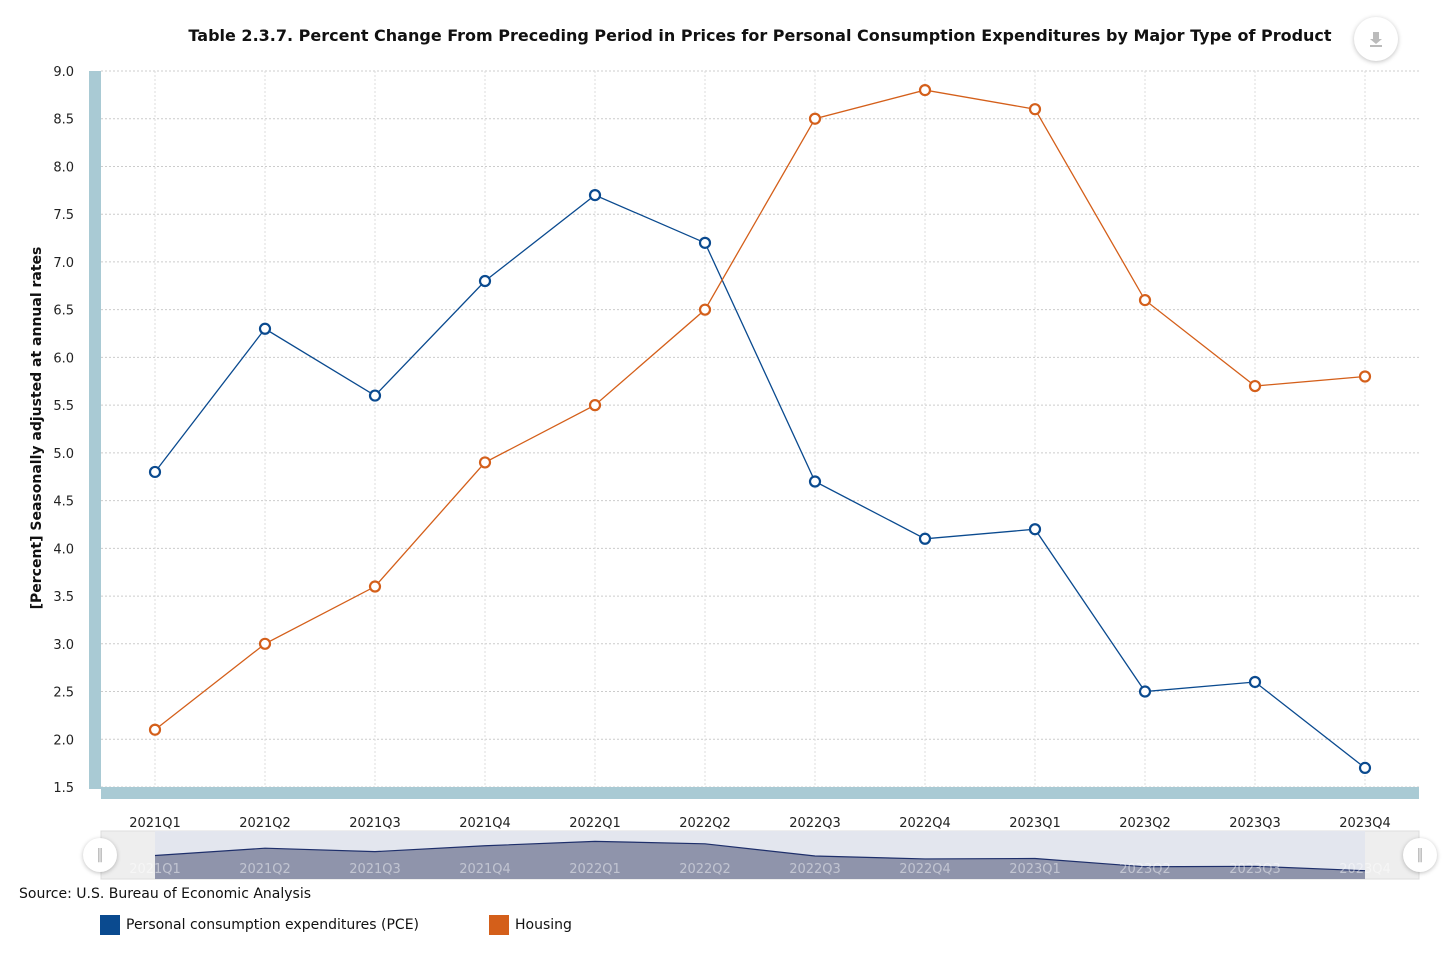 This screenshot has height=955, width=1456. Describe the element at coordinates (95, 430) in the screenshot. I see `y-axis-band` at that location.